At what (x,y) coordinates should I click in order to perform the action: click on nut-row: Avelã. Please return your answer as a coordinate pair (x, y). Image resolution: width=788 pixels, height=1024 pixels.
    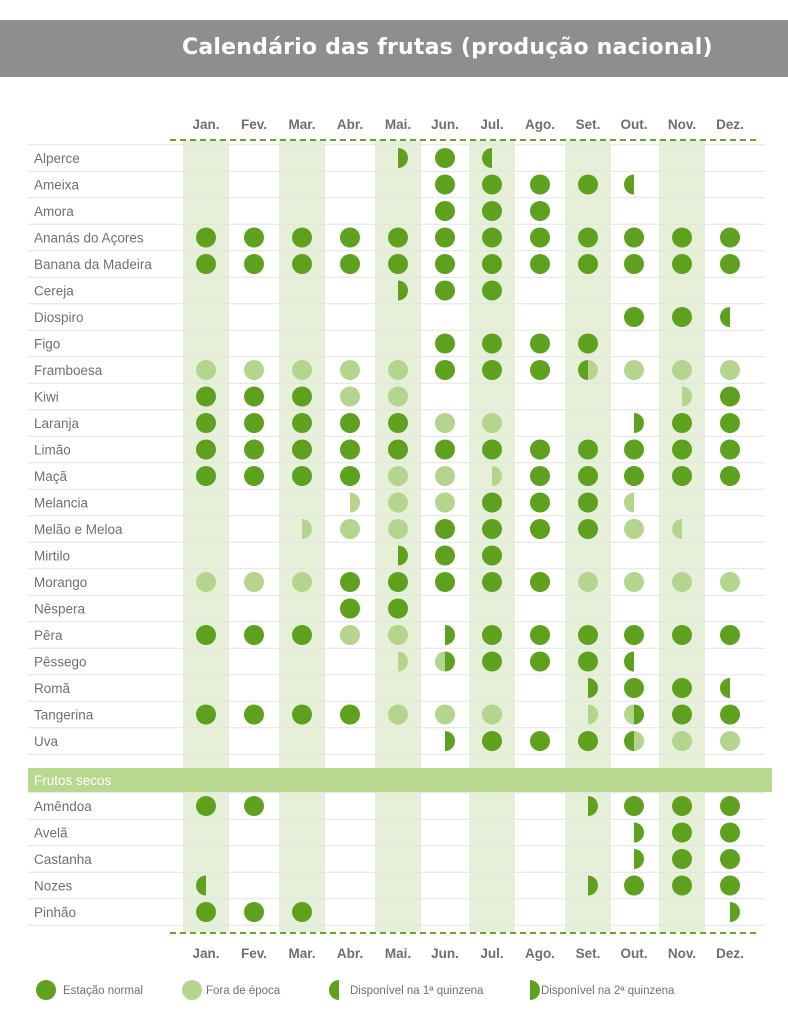
    Looking at the image, I should click on (387, 832).